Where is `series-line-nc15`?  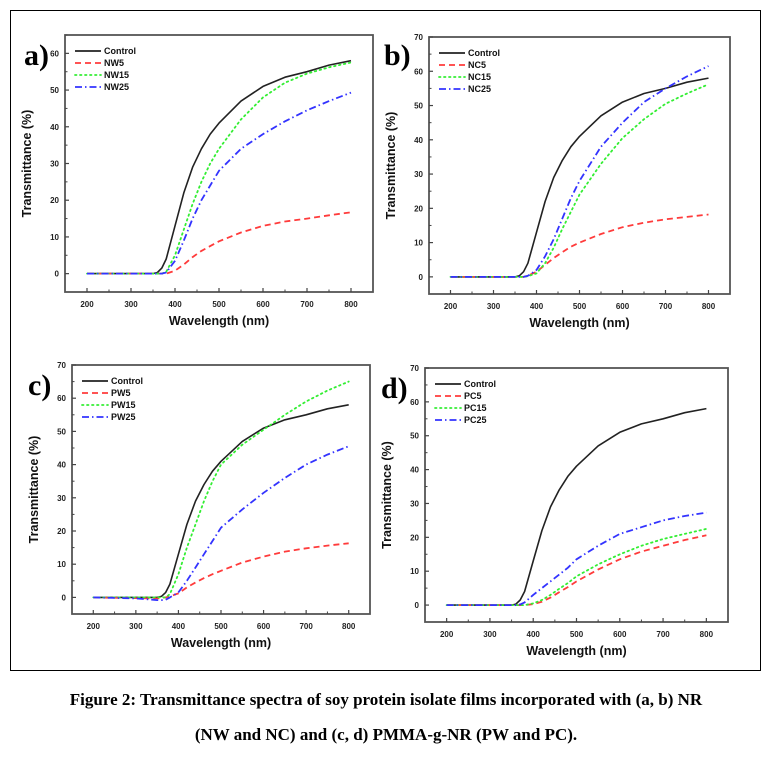 series-line-nc15 is located at coordinates (579, 180).